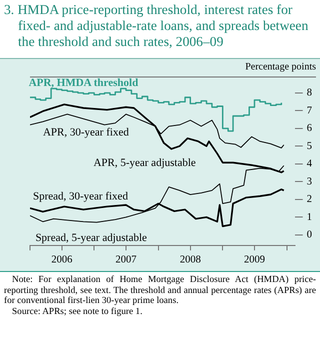  I want to click on y-tick-label: 6, so click(309, 128).